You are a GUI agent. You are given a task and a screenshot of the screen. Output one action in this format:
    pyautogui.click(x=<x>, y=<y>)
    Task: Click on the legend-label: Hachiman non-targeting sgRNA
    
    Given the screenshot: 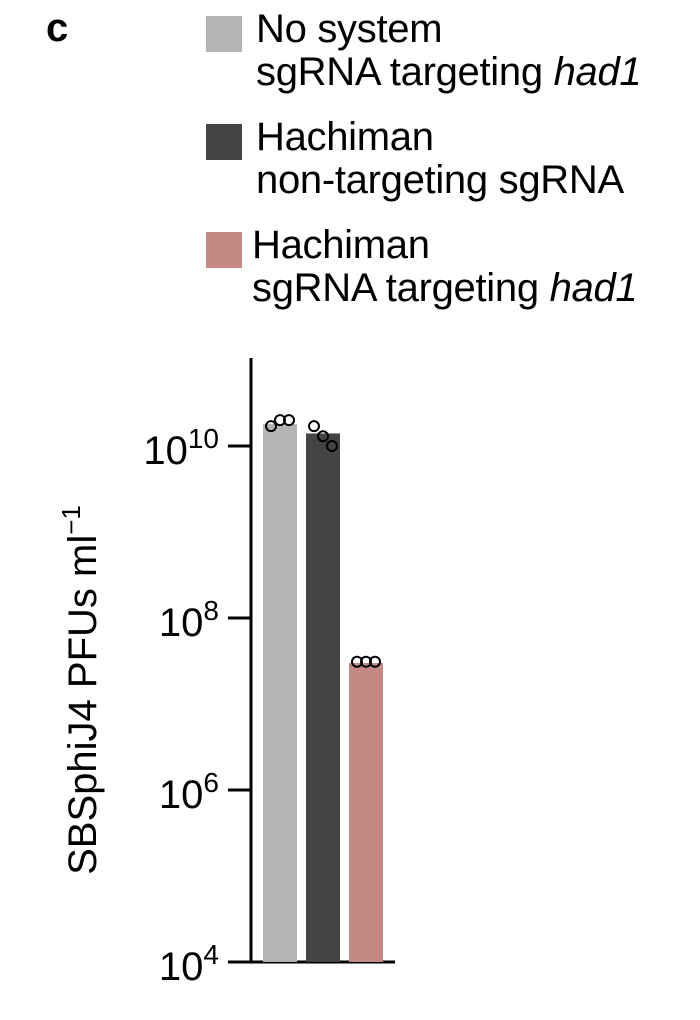 What is the action you would take?
    pyautogui.click(x=440, y=158)
    